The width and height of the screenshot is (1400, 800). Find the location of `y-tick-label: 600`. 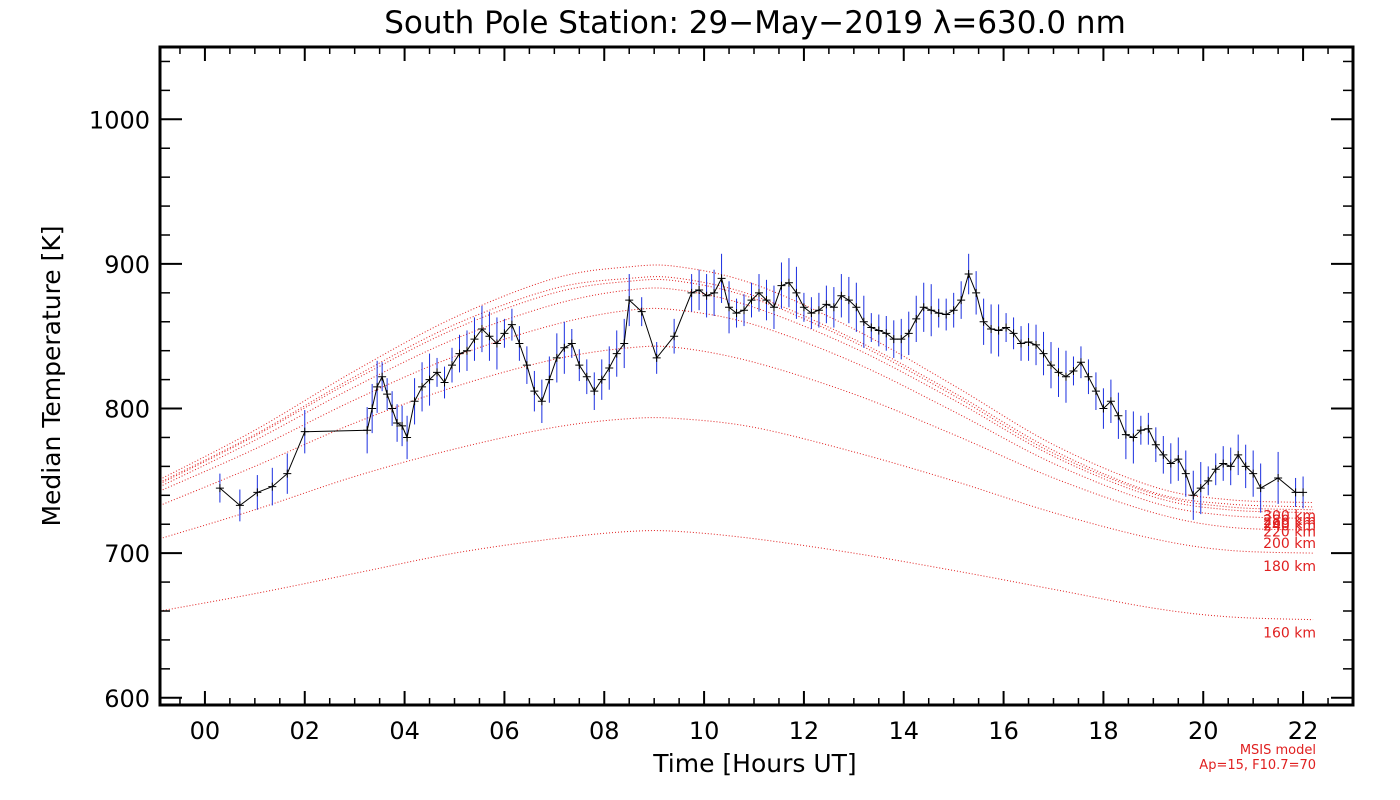

y-tick-label: 600 is located at coordinates (127, 699).